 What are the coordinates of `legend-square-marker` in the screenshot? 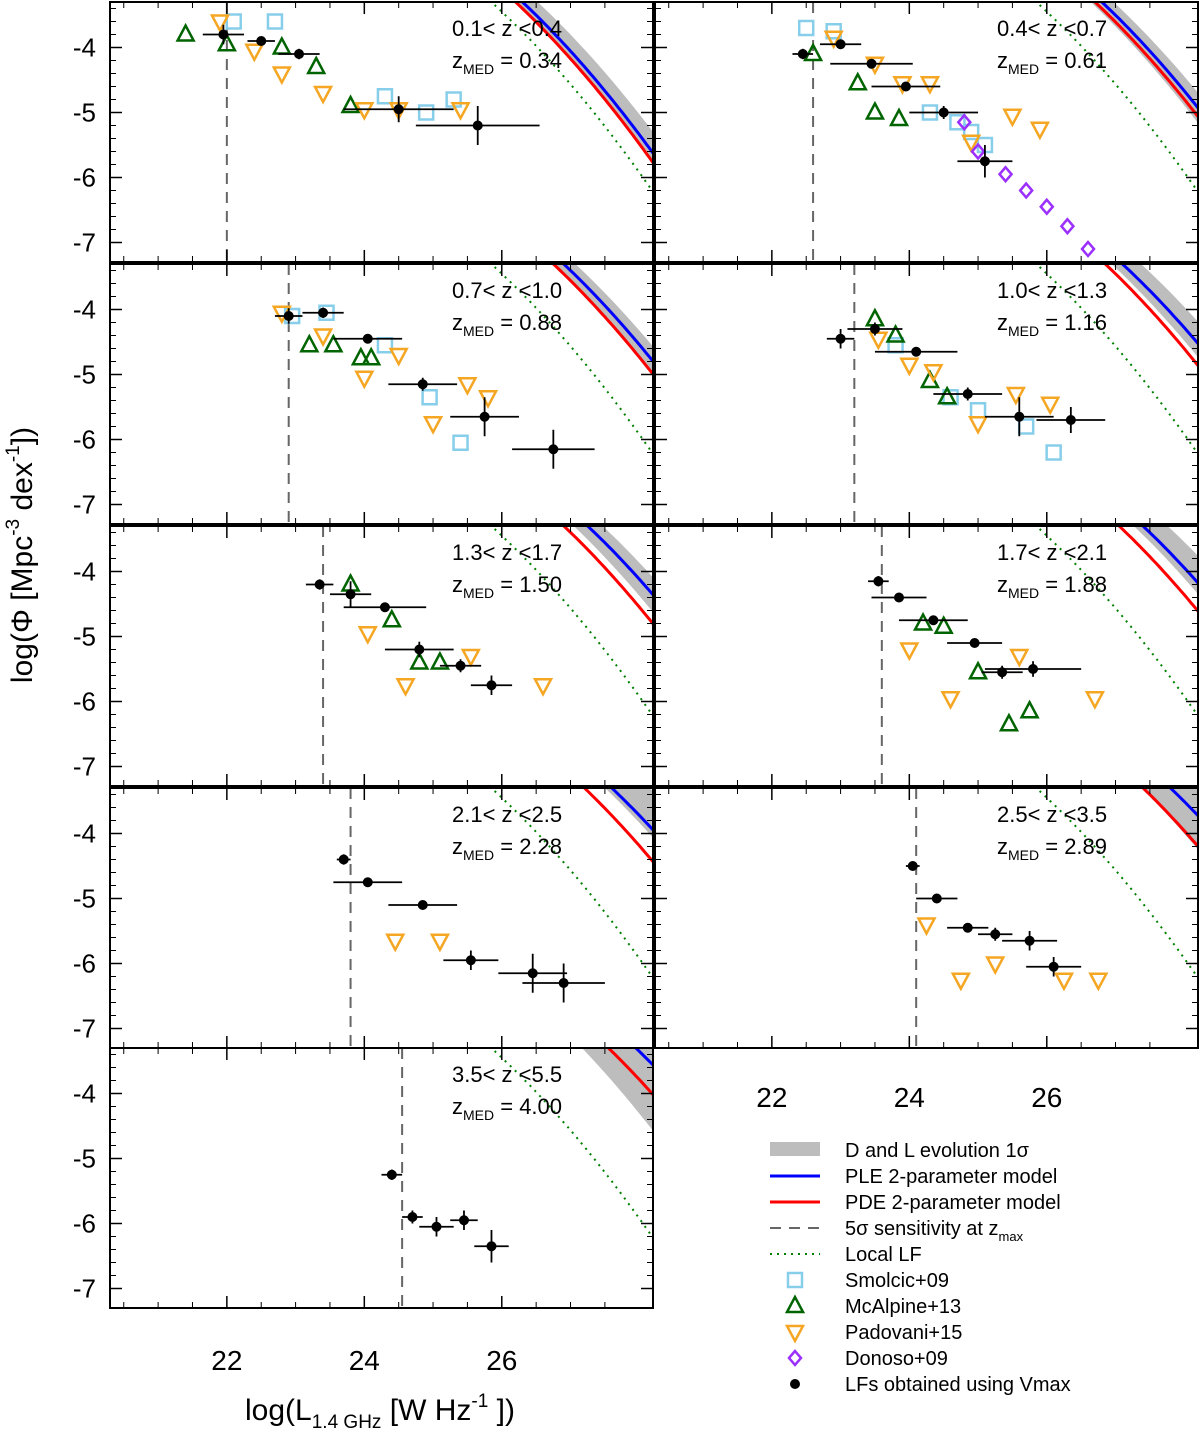 It's located at (795, 1280).